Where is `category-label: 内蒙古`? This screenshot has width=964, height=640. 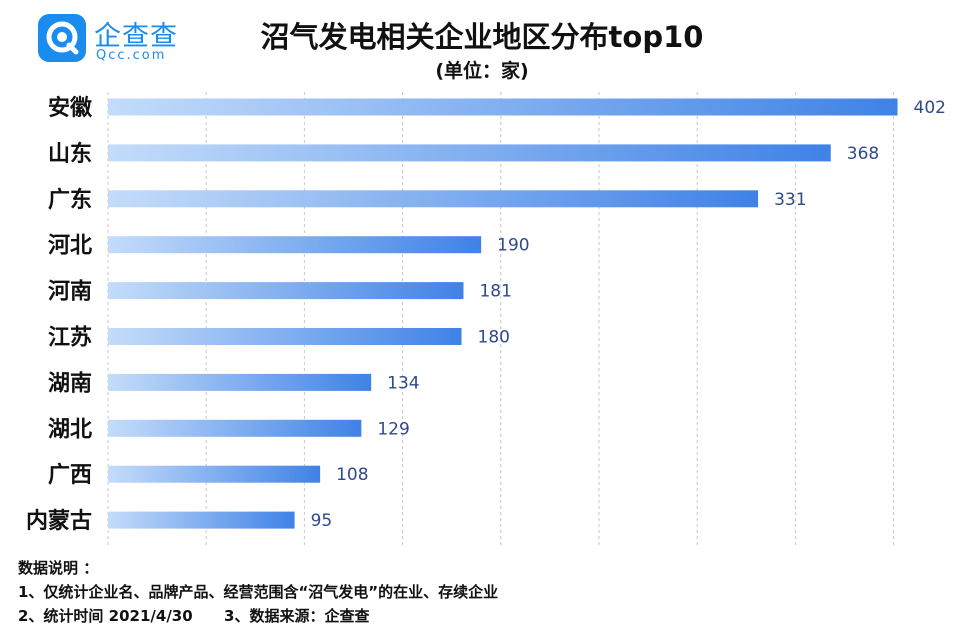
category-label: 内蒙古 is located at coordinates (59, 521).